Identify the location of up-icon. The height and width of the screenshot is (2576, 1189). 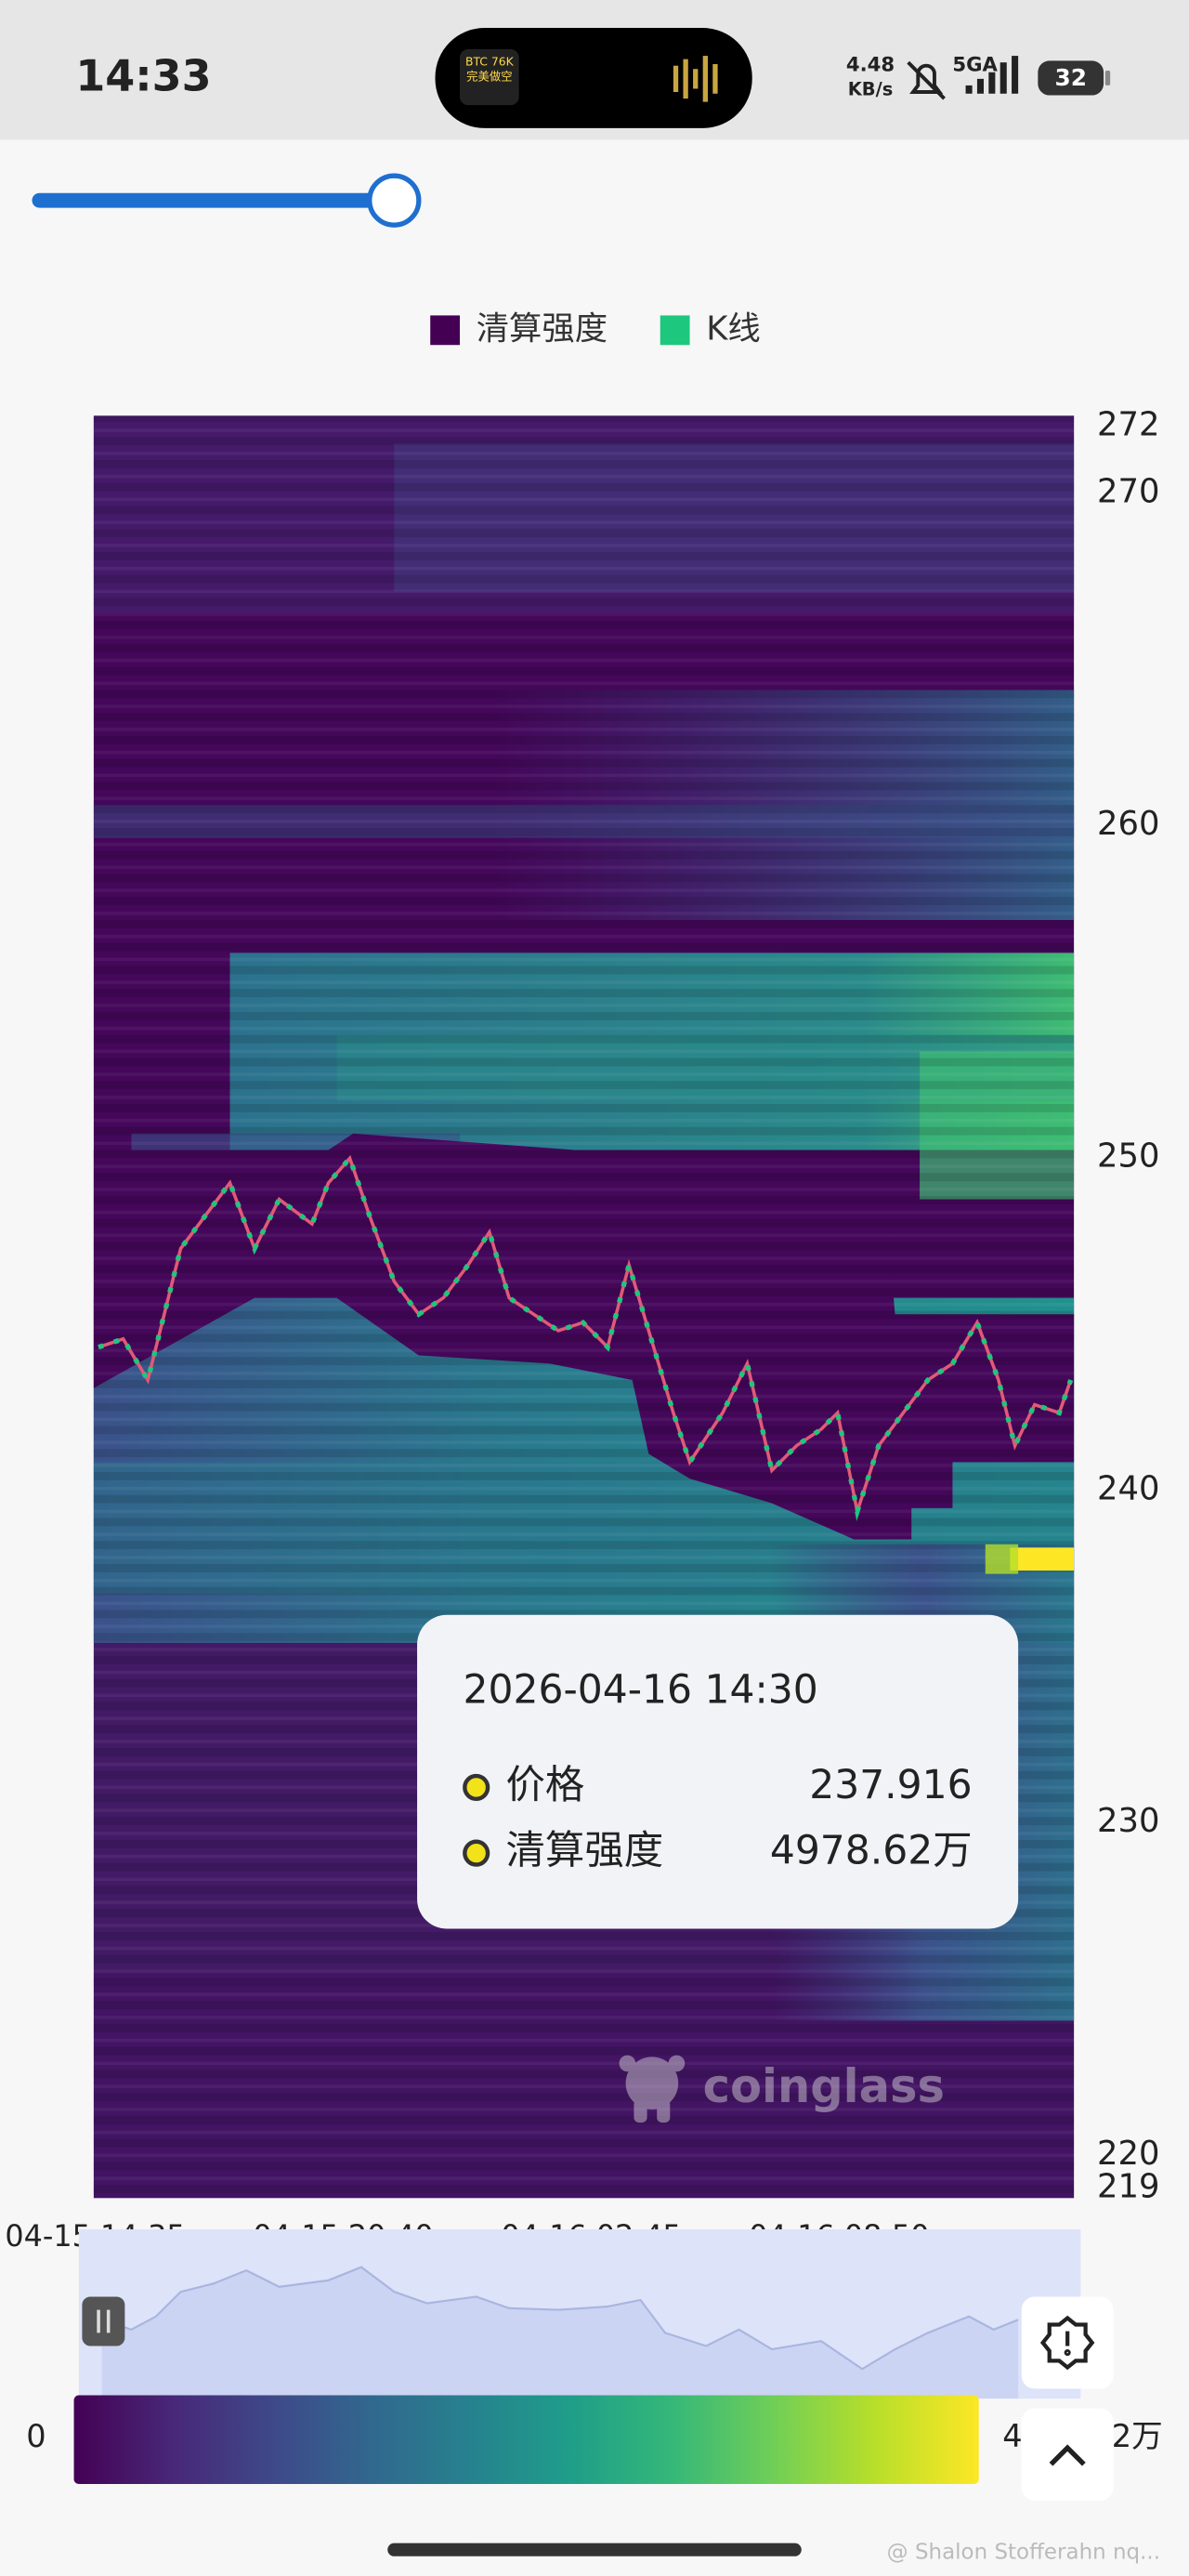
(1067, 2455).